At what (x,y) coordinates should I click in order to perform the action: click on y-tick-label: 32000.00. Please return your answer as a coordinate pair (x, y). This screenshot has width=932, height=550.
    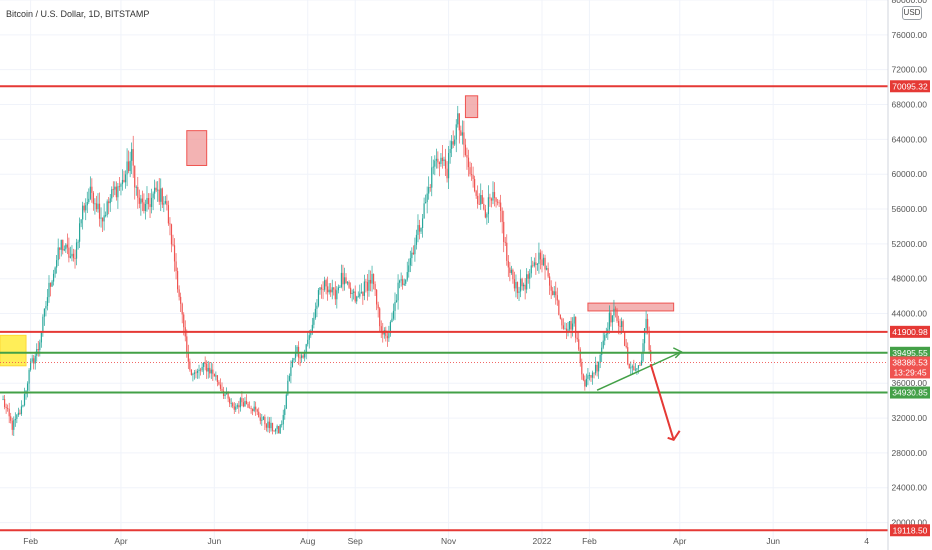
    Looking at the image, I should click on (910, 418).